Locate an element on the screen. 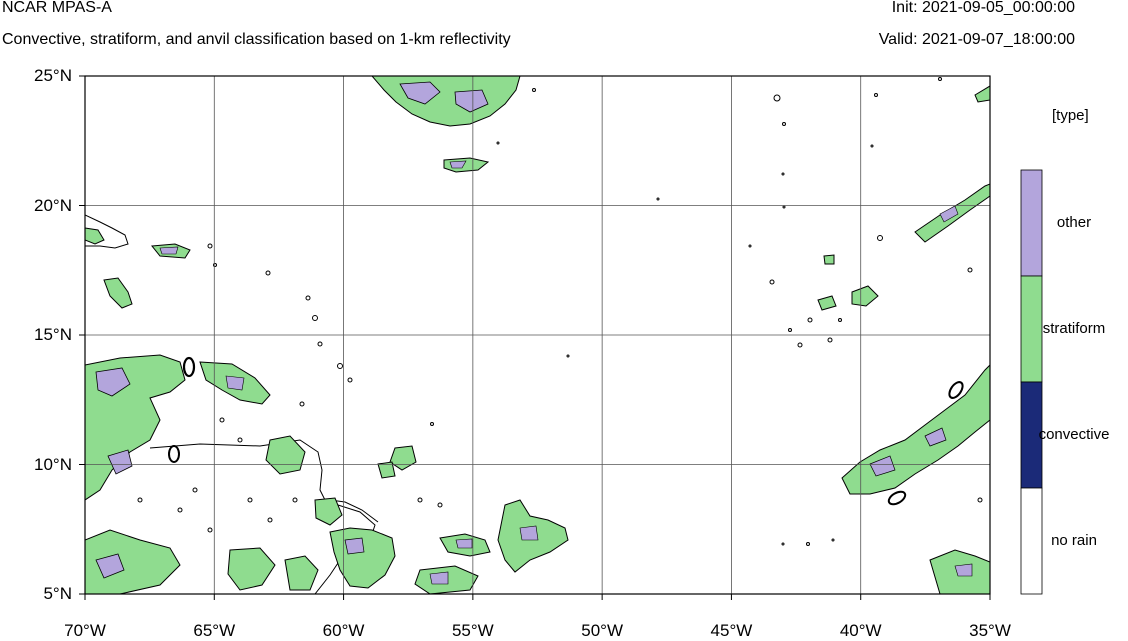  legend-item-label: convective is located at coordinates (1074, 434).